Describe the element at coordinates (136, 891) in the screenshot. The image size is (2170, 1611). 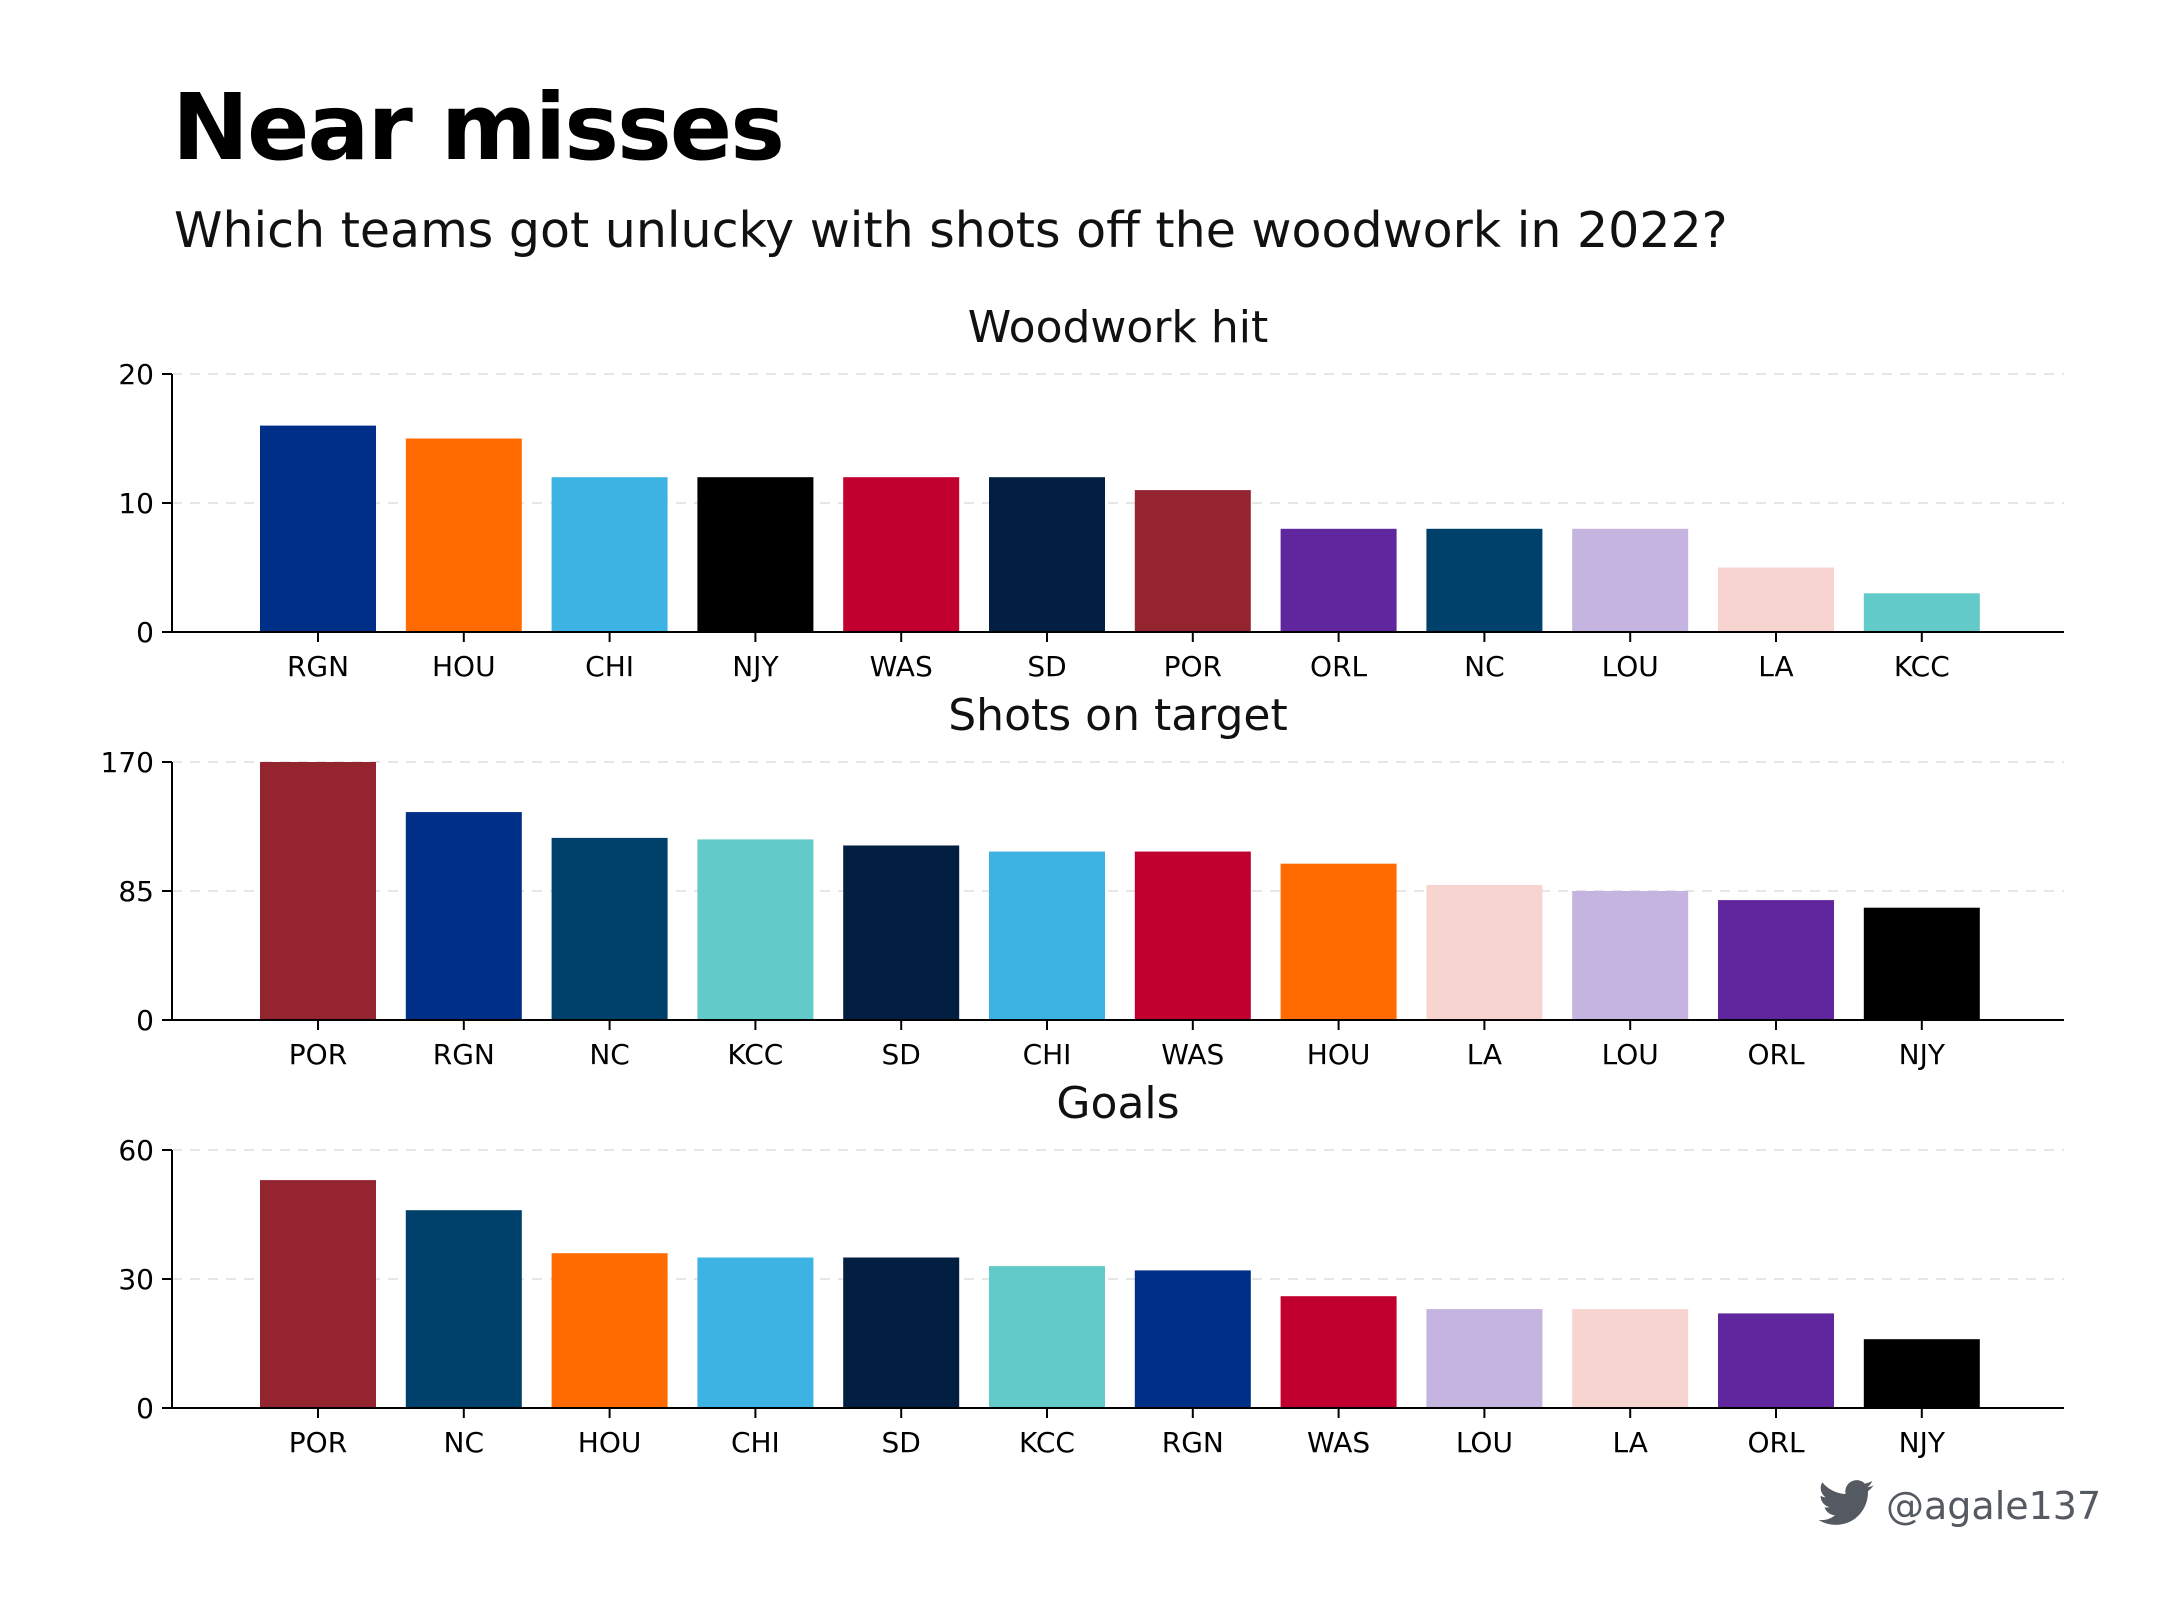
I see `y-tick-label: 85` at that location.